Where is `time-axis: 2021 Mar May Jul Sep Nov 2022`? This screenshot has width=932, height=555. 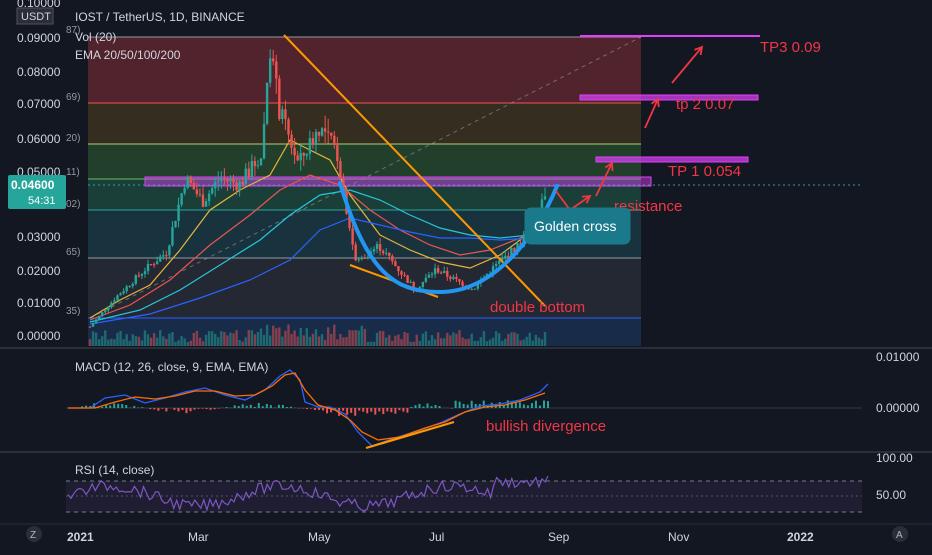
time-axis: 2021 Mar May Jul Sep Nov 2022 is located at coordinates (440, 537).